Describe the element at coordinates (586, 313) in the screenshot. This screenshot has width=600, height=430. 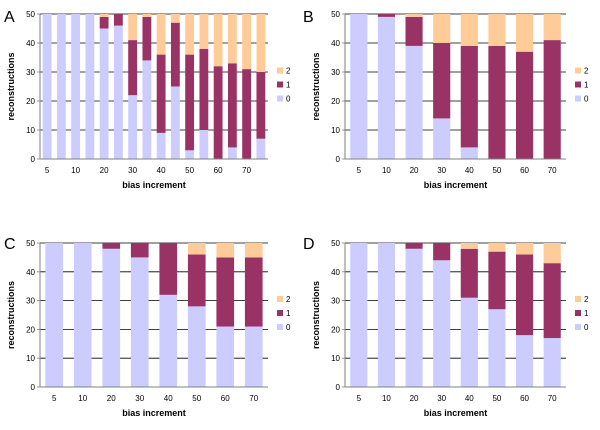
I see `legend-label-1: 1` at that location.